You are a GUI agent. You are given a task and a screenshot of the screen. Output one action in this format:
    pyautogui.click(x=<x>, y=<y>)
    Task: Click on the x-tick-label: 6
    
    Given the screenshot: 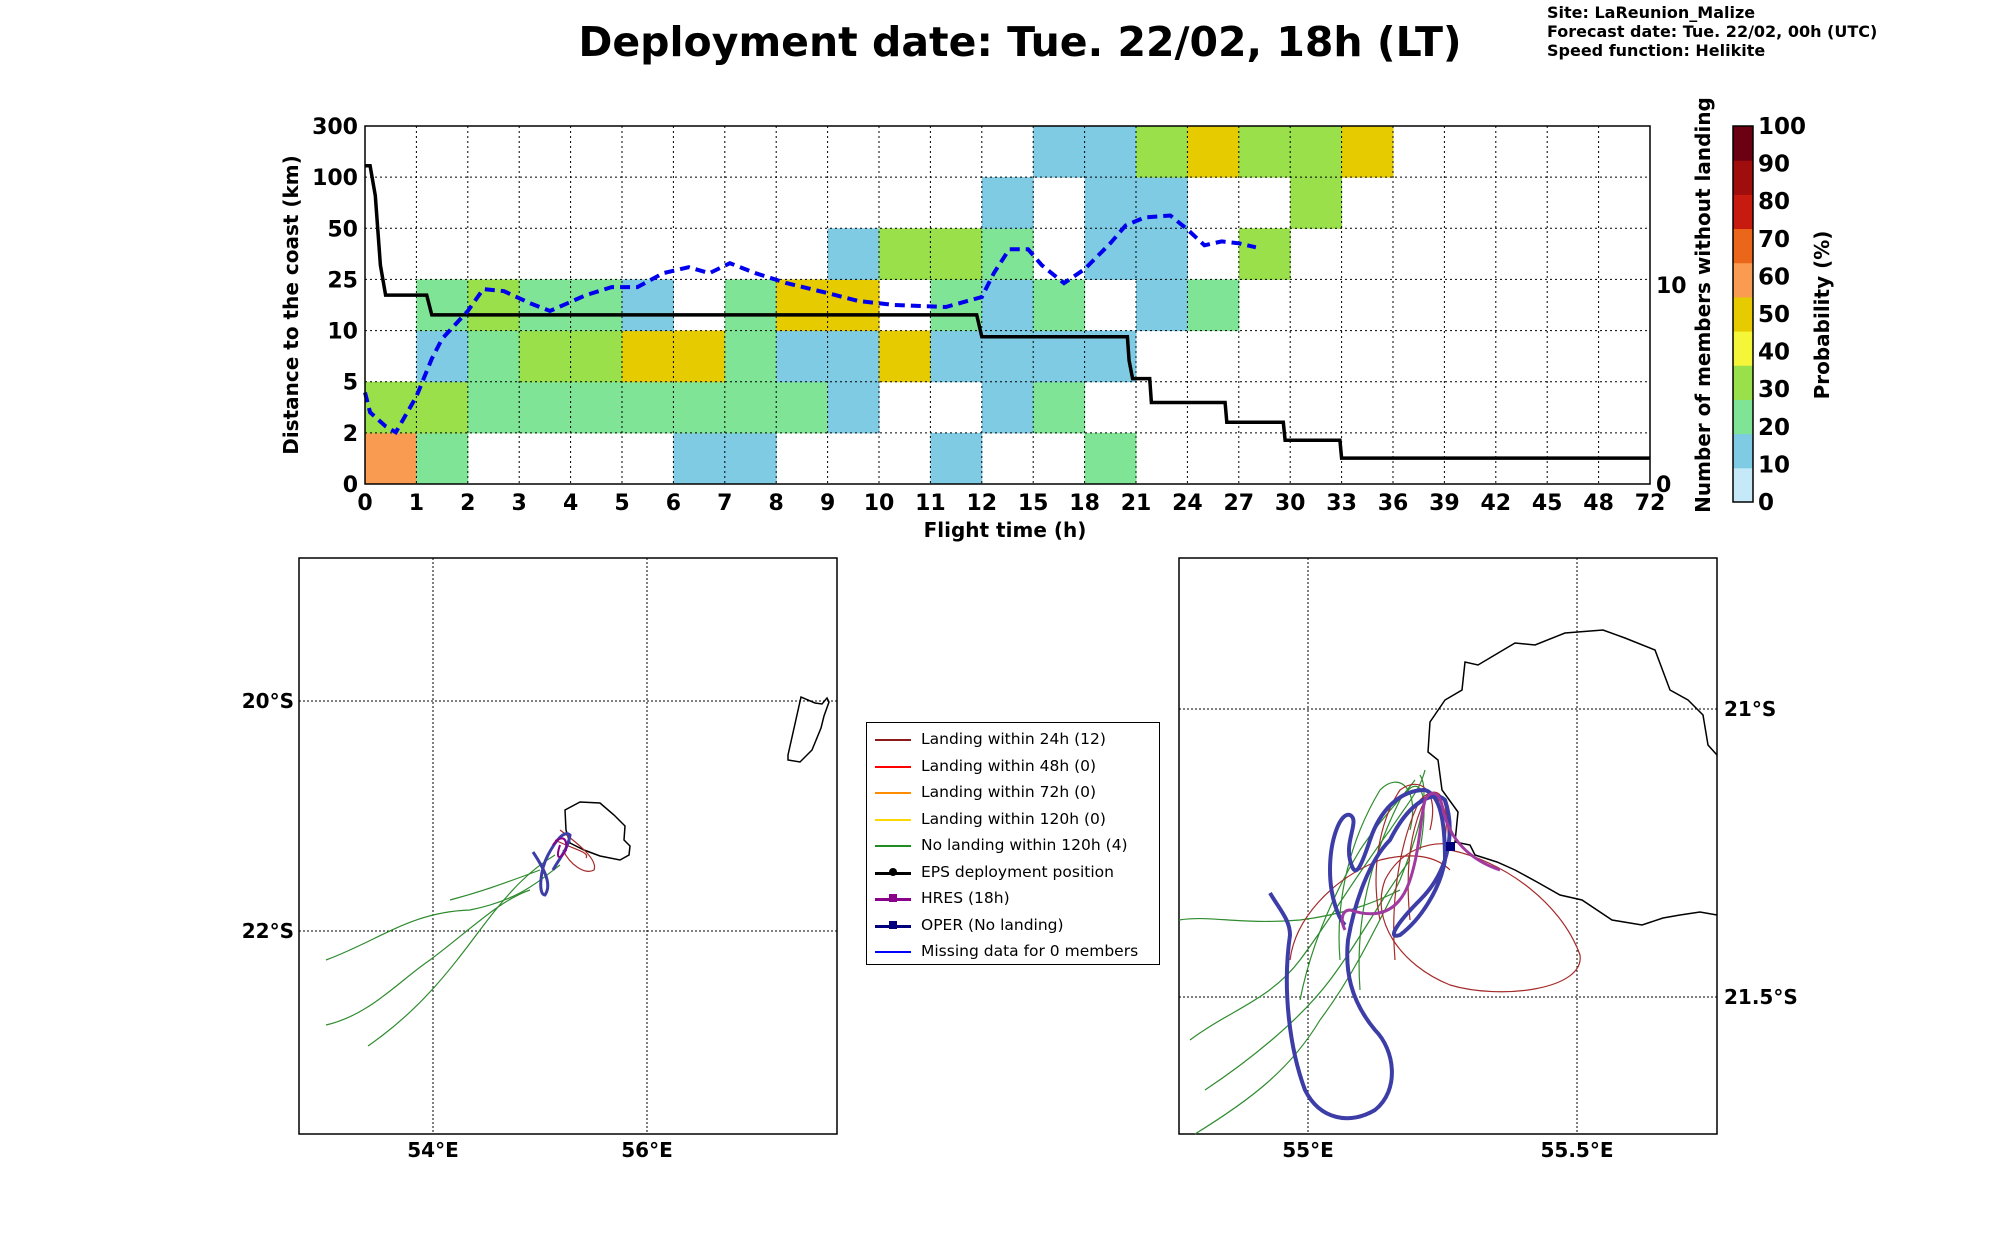 What is the action you would take?
    pyautogui.click(x=673, y=503)
    